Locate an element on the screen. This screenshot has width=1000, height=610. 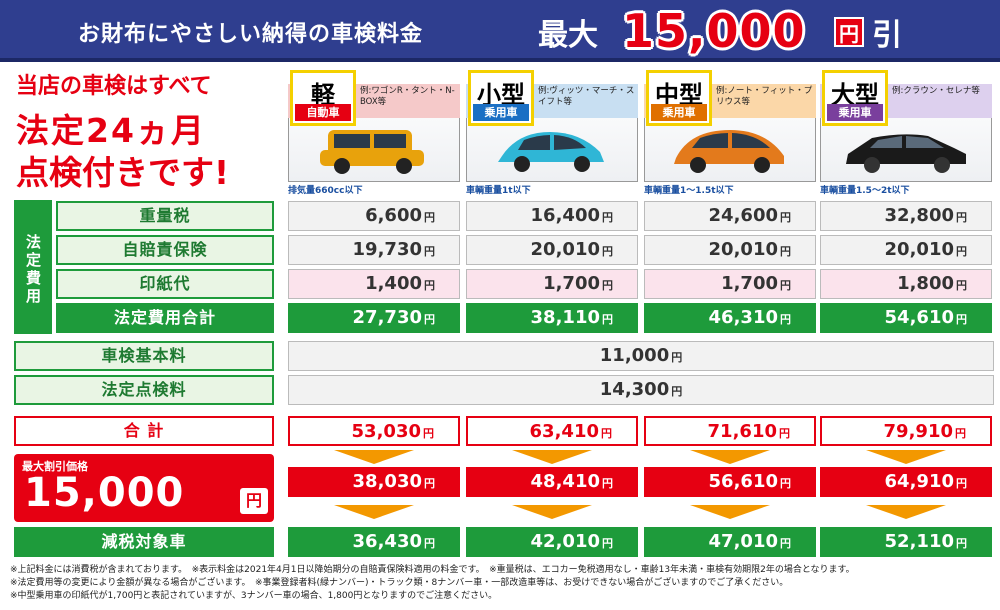
car-class-badge: 軽 自動車 is located at coordinates (323, 98).